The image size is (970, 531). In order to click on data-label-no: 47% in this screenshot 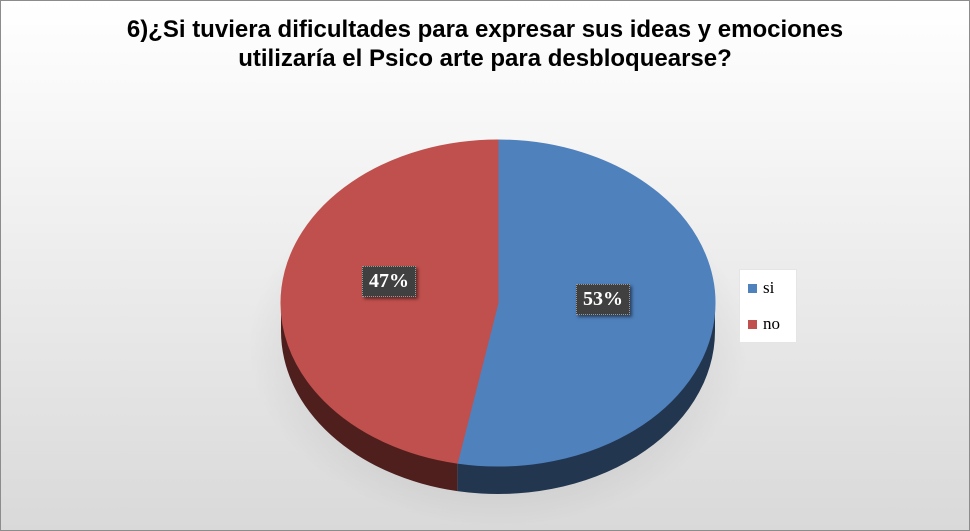, I will do `click(389, 281)`.